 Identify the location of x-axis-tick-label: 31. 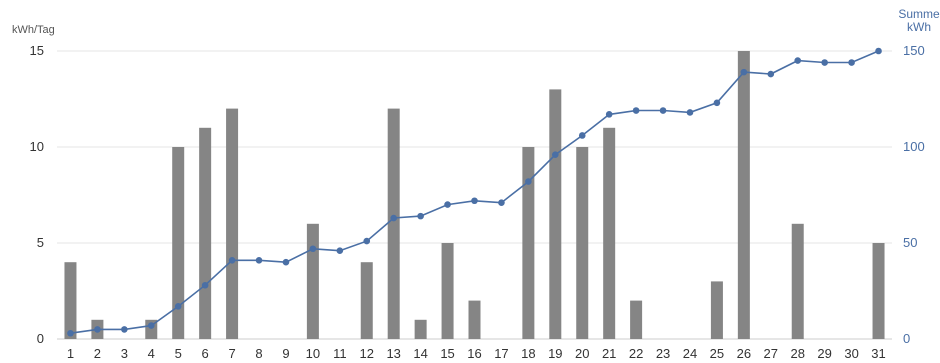
(878, 353).